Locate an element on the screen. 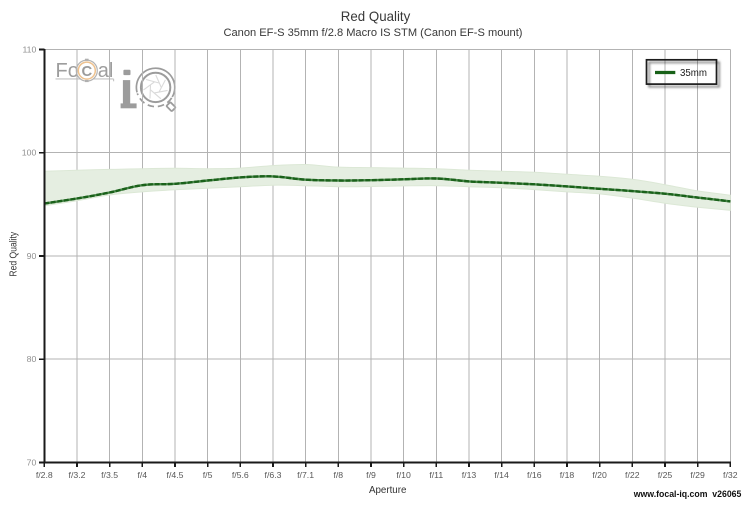 Image resolution: width=750 pixels, height=505 pixels. svg-text: f/4 is located at coordinates (142, 475).